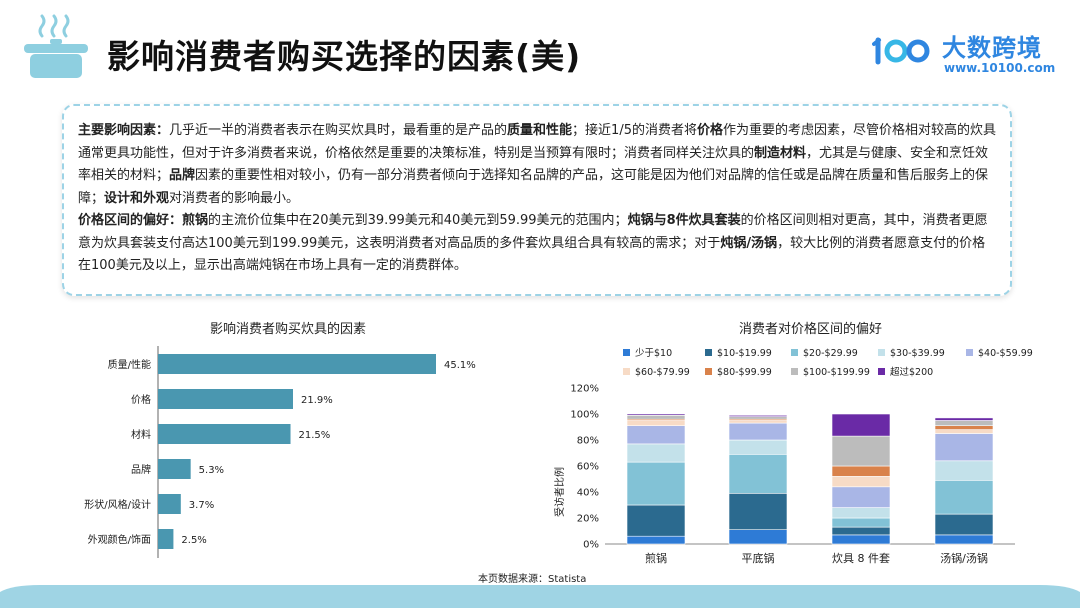 The width and height of the screenshot is (1080, 608). Describe the element at coordinates (588, 519) in the screenshot. I see `y-tick-label: 20%` at that location.